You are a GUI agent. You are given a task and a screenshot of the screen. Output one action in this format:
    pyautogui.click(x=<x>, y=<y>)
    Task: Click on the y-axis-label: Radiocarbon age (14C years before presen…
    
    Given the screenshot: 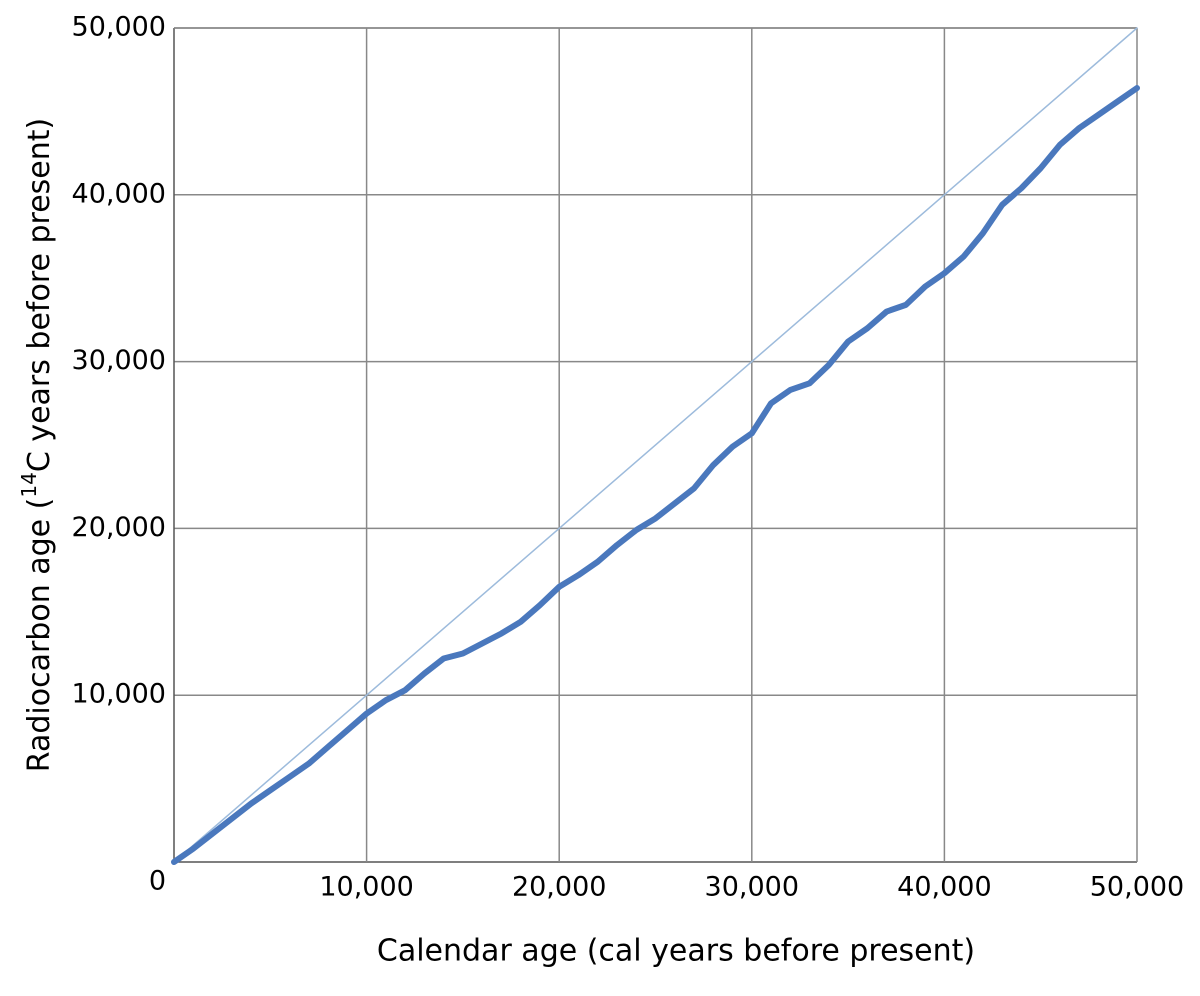 What is the action you would take?
    pyautogui.click(x=37, y=445)
    